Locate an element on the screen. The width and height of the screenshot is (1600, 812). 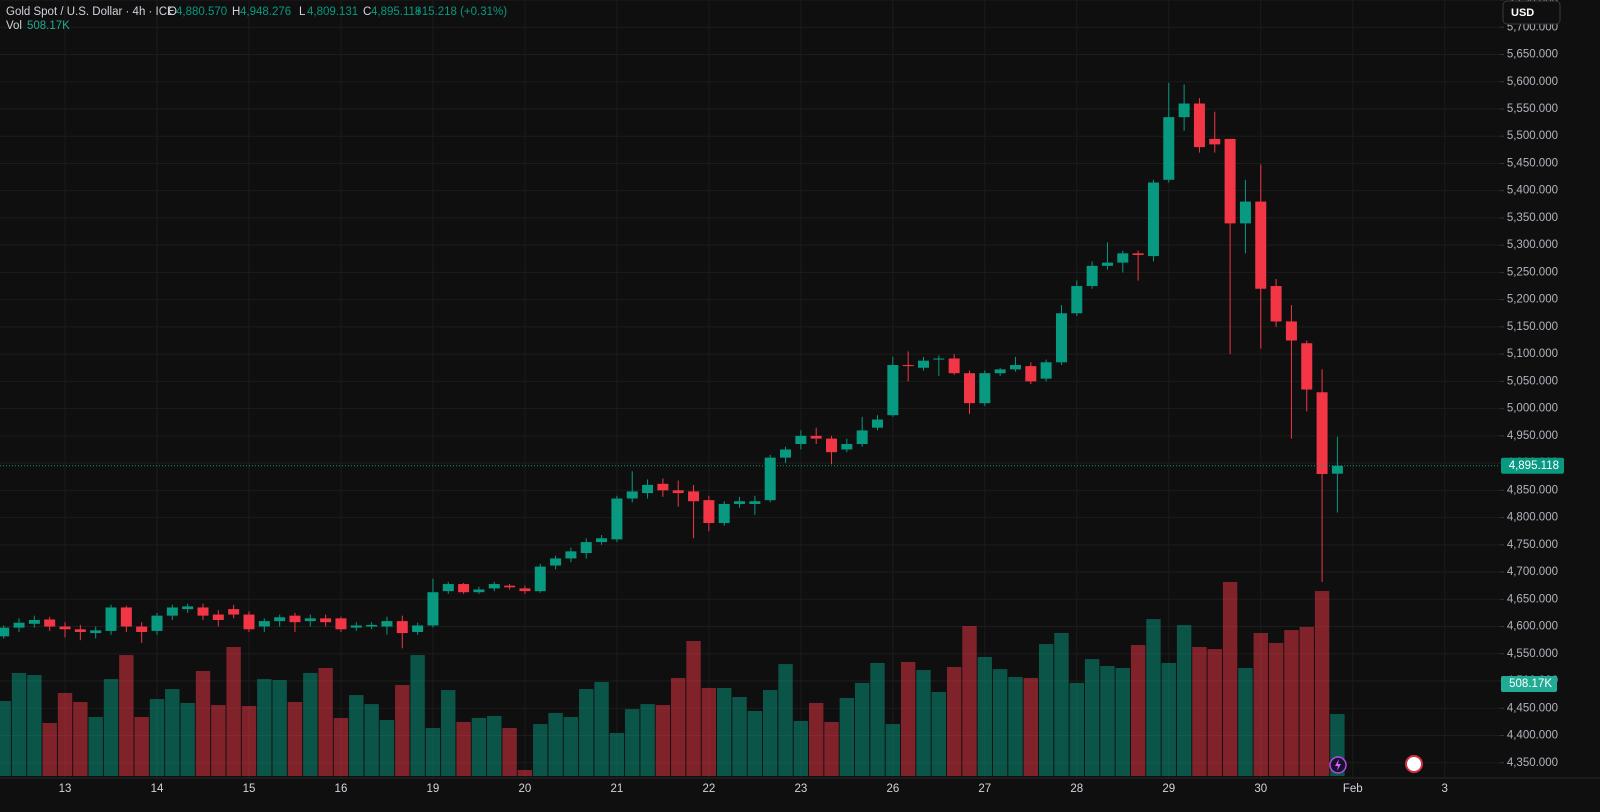
currency-button-frame is located at coordinates (1531, 12).